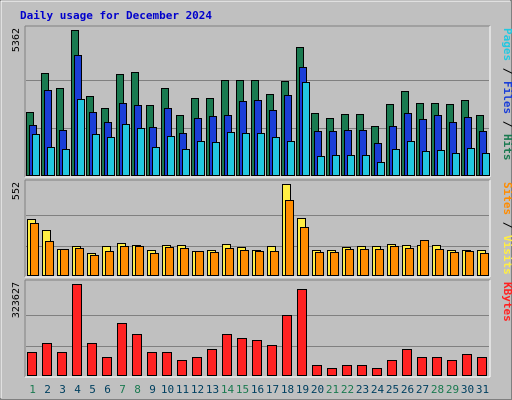  What do you see at coordinates (152, 389) in the screenshot?
I see `x-tick-label-day-9: 9` at bounding box center [152, 389].